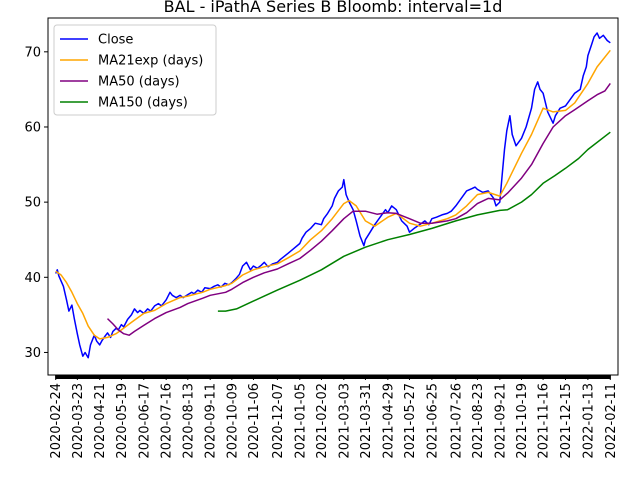 The width and height of the screenshot is (640, 480). What do you see at coordinates (278, 421) in the screenshot?
I see `x-tick-label: 2020-12-07` at bounding box center [278, 421].